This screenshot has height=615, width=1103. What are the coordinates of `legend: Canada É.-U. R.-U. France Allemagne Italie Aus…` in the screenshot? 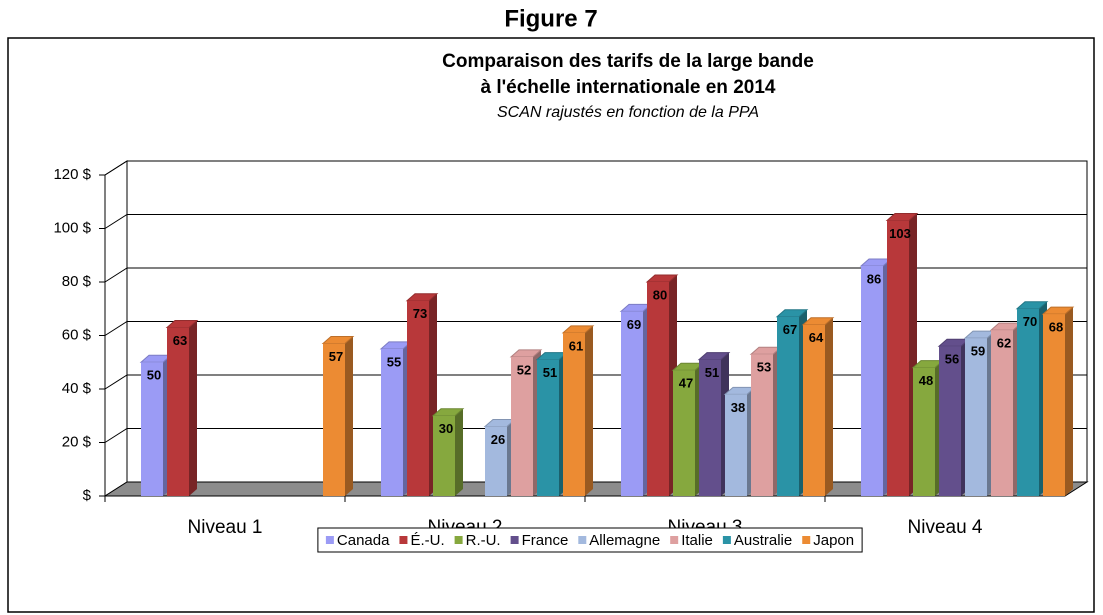 It's located at (590, 540).